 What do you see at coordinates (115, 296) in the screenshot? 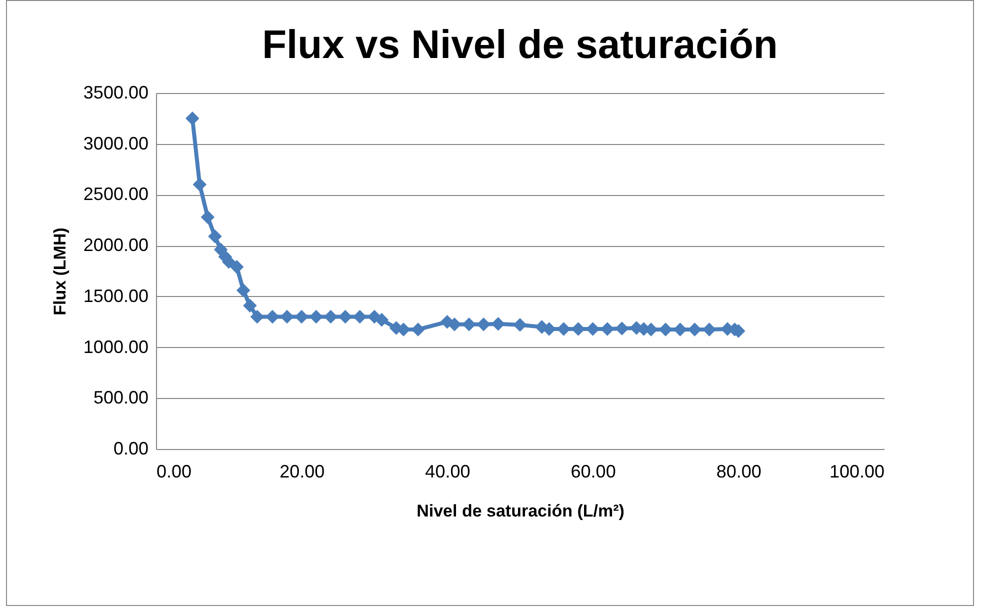
I see `y-tick-label: 1500.00` at bounding box center [115, 296].